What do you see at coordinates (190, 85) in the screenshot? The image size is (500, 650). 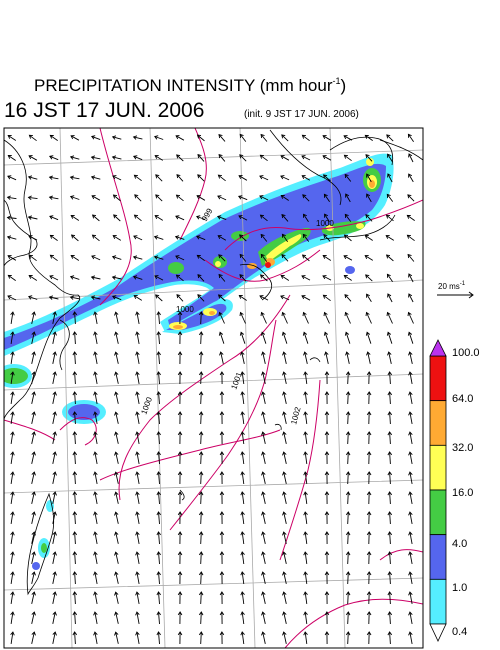 I see `chart-title: PRECIPITATION INTENSITY (mm hour-1)` at bounding box center [190, 85].